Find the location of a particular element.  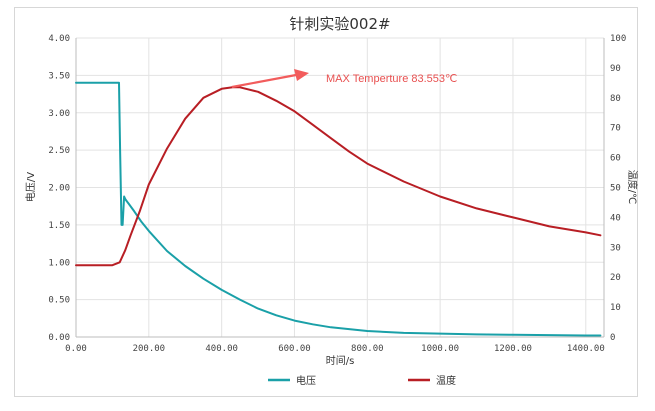

x-tick-label: 400.00 is located at coordinates (221, 349).